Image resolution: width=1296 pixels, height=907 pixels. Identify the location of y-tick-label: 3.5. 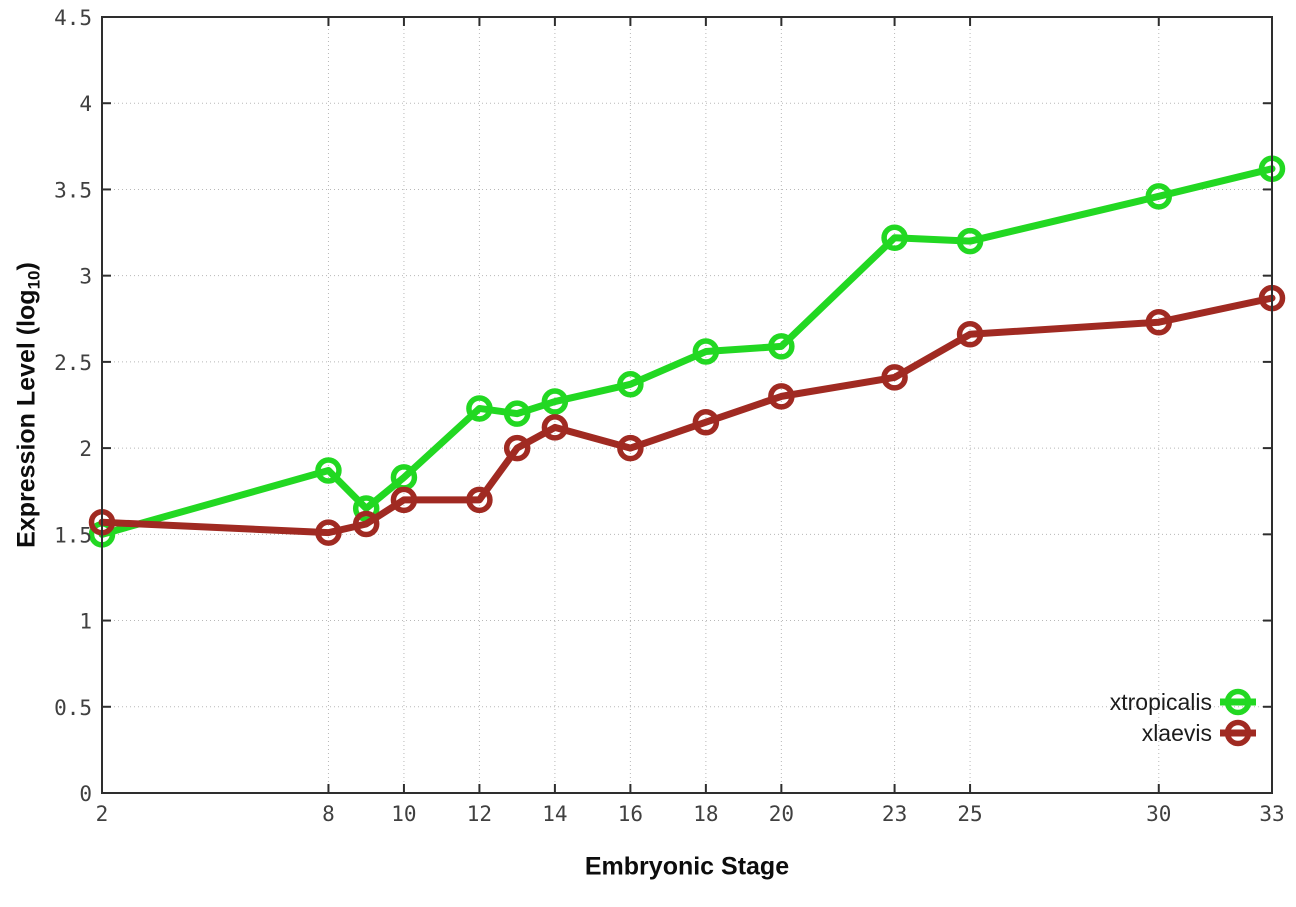
(73, 190).